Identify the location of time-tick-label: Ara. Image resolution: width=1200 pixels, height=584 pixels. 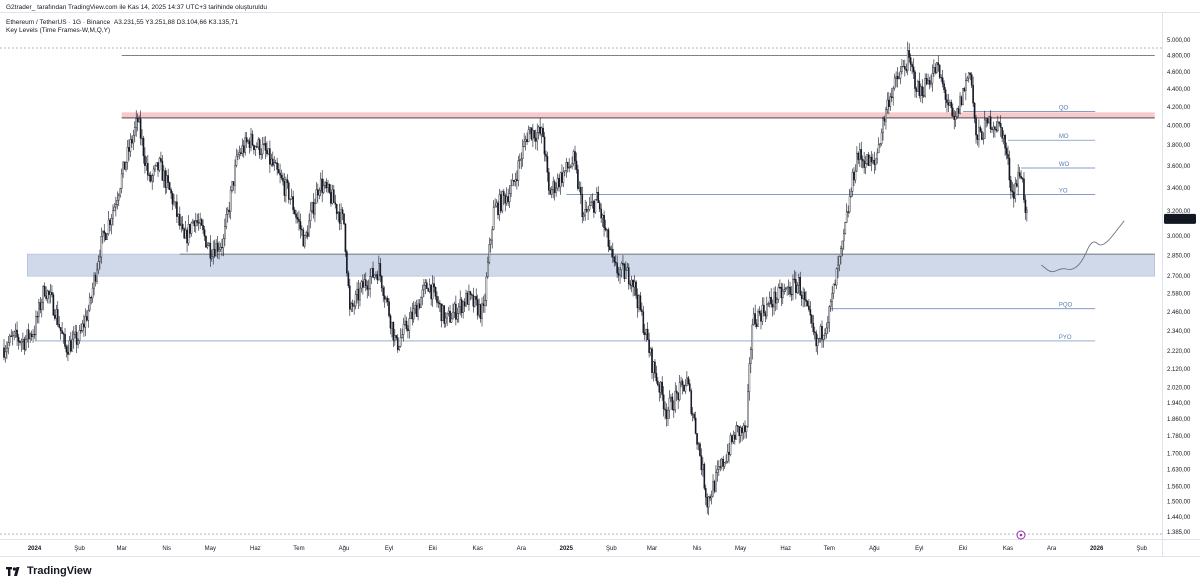
(522, 549).